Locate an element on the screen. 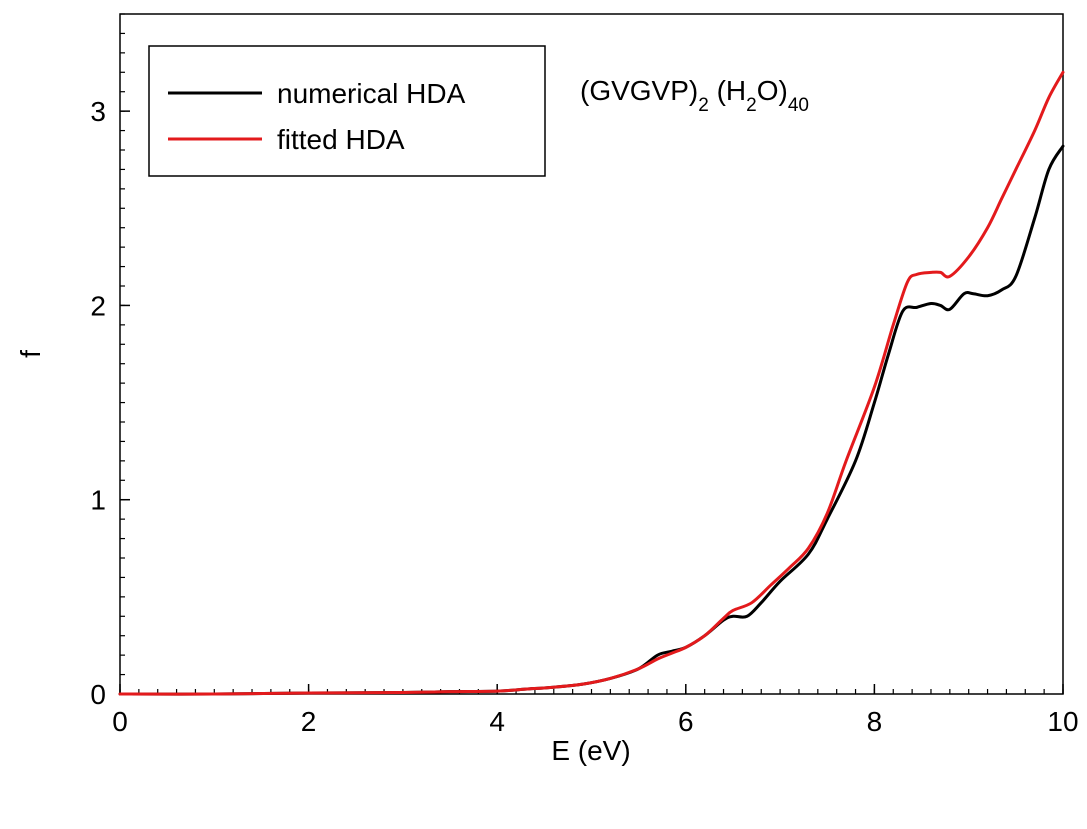 The width and height of the screenshot is (1087, 829). annotation-subscript: 40 is located at coordinates (798, 105).